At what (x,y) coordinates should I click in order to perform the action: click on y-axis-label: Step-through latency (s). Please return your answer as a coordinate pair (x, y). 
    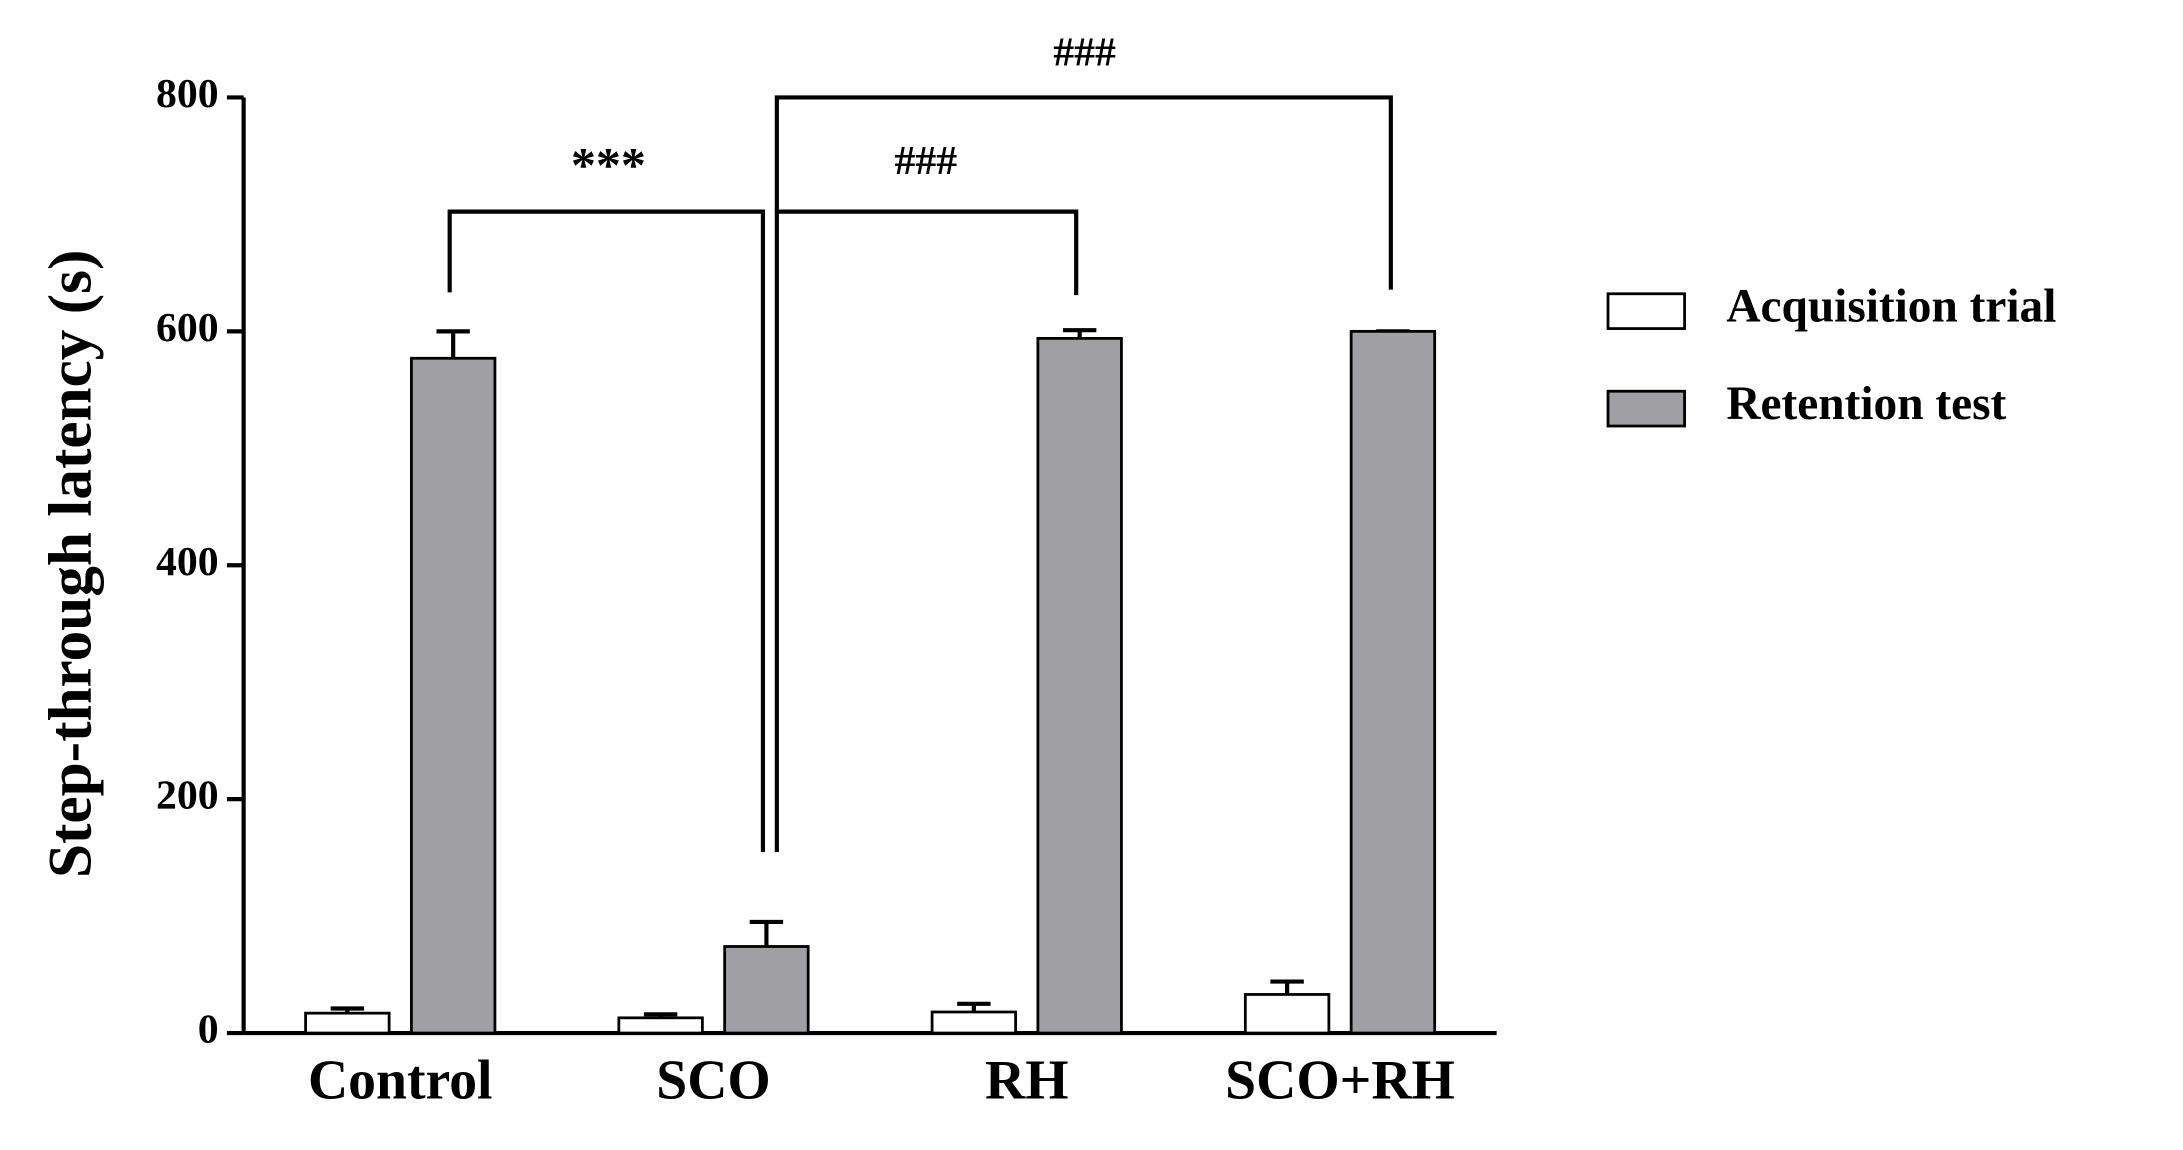
    Looking at the image, I should click on (71, 564).